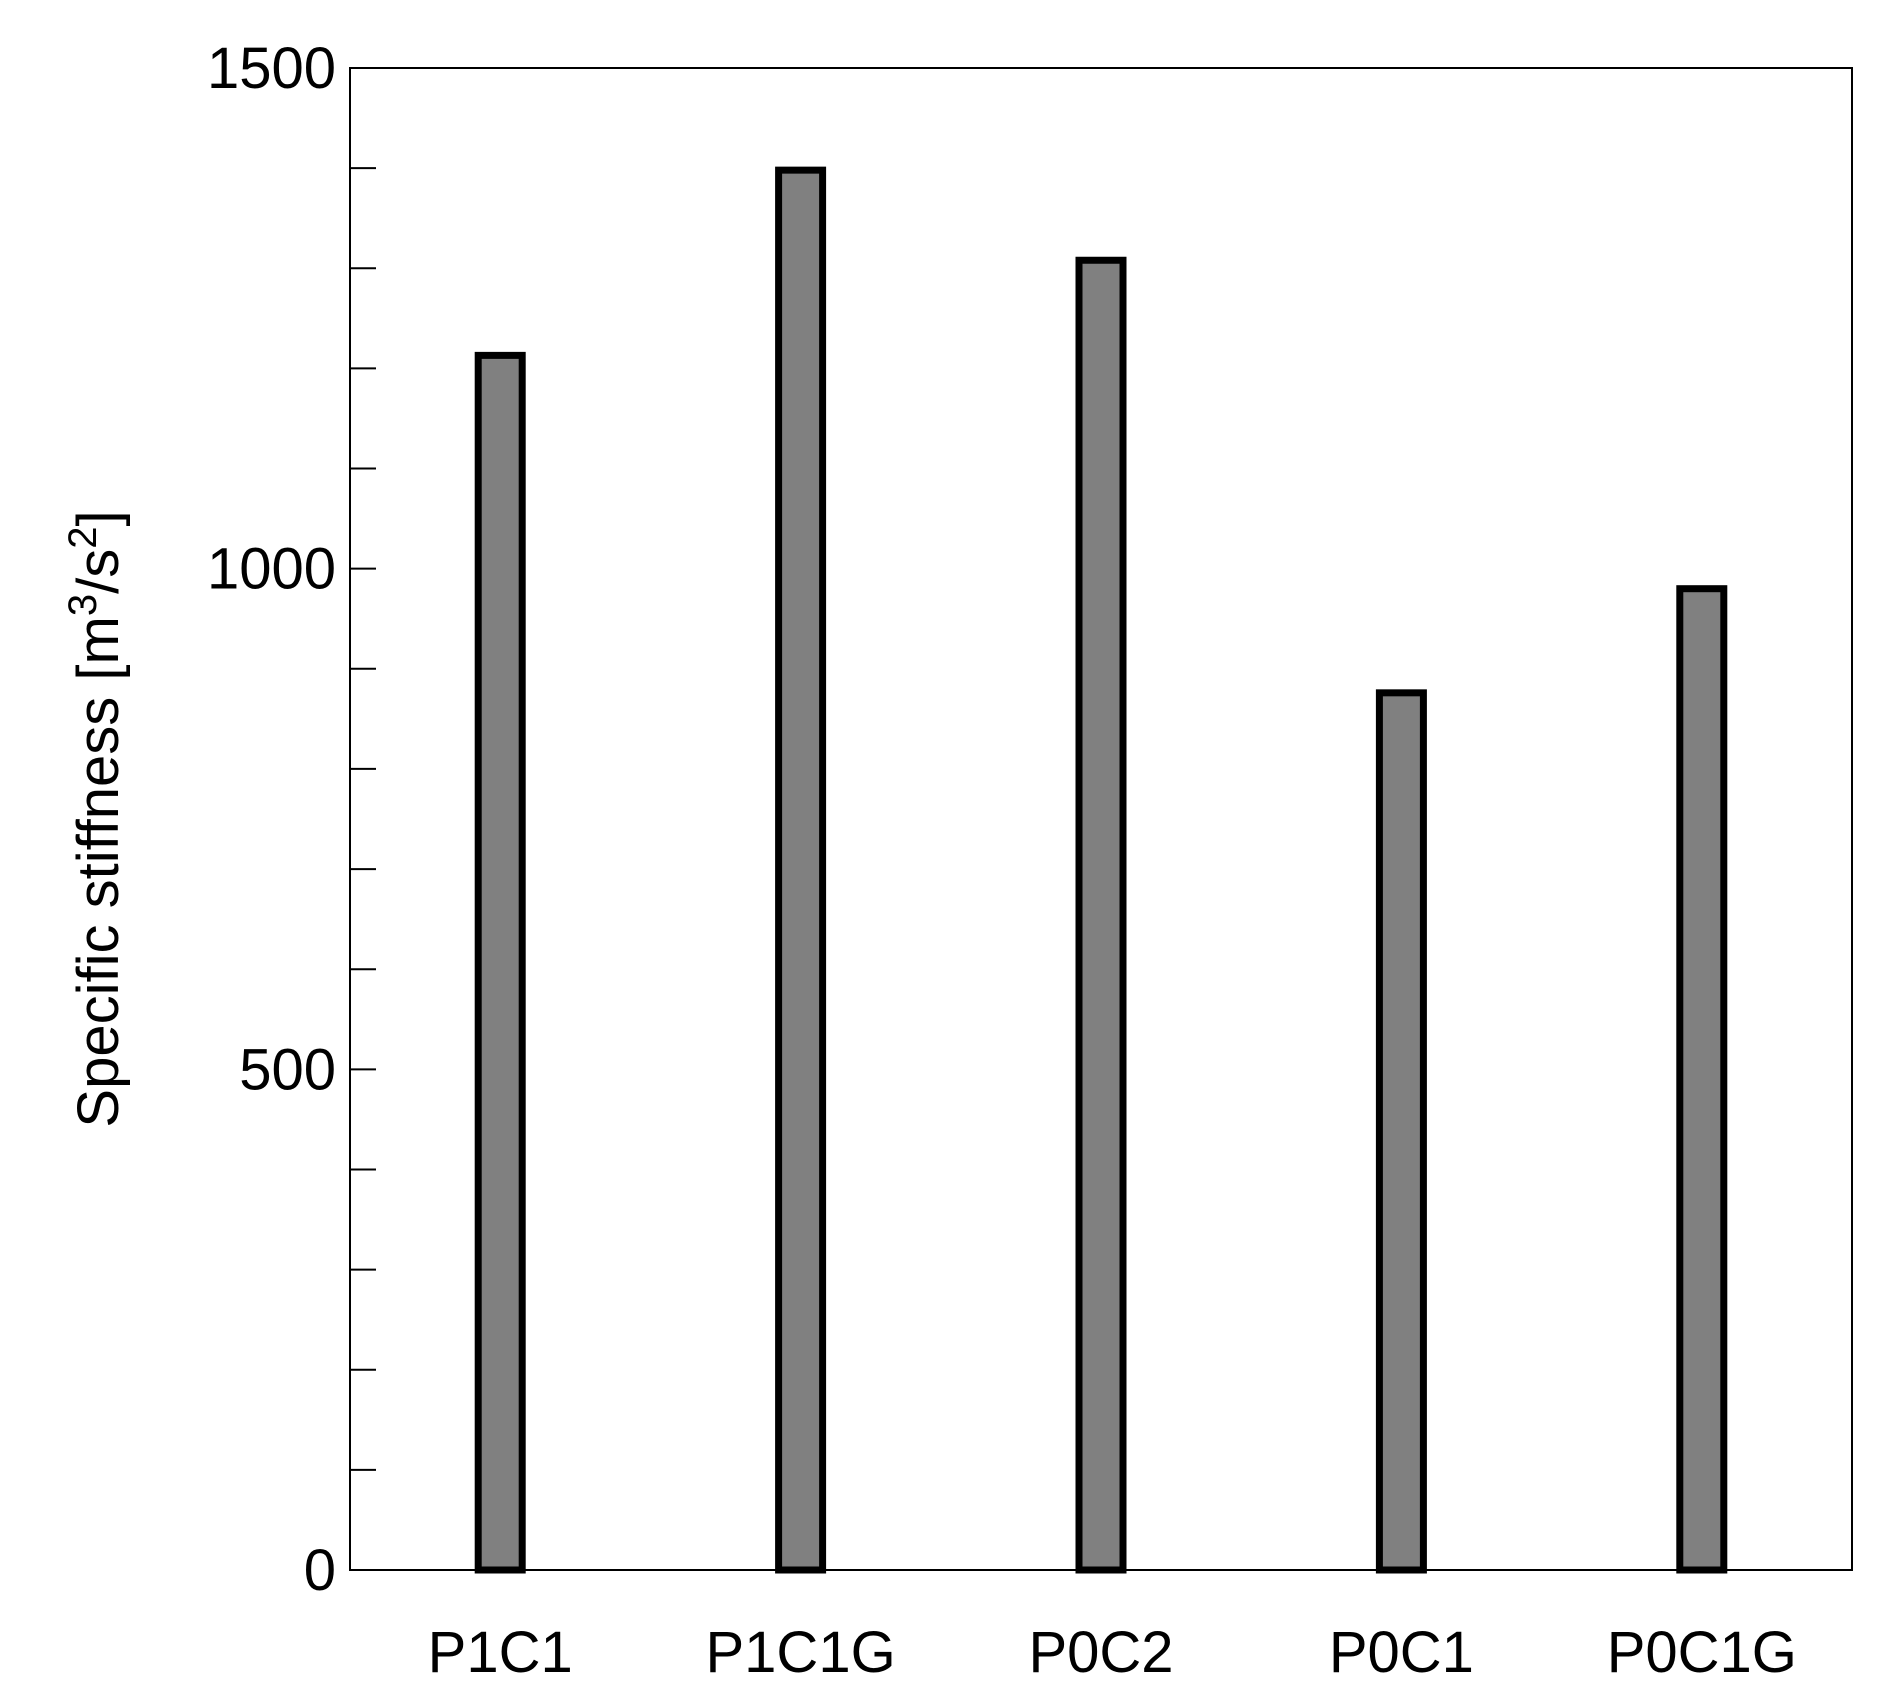  Describe the element at coordinates (500, 1652) in the screenshot. I see `x-tick-label: P1C1` at that location.